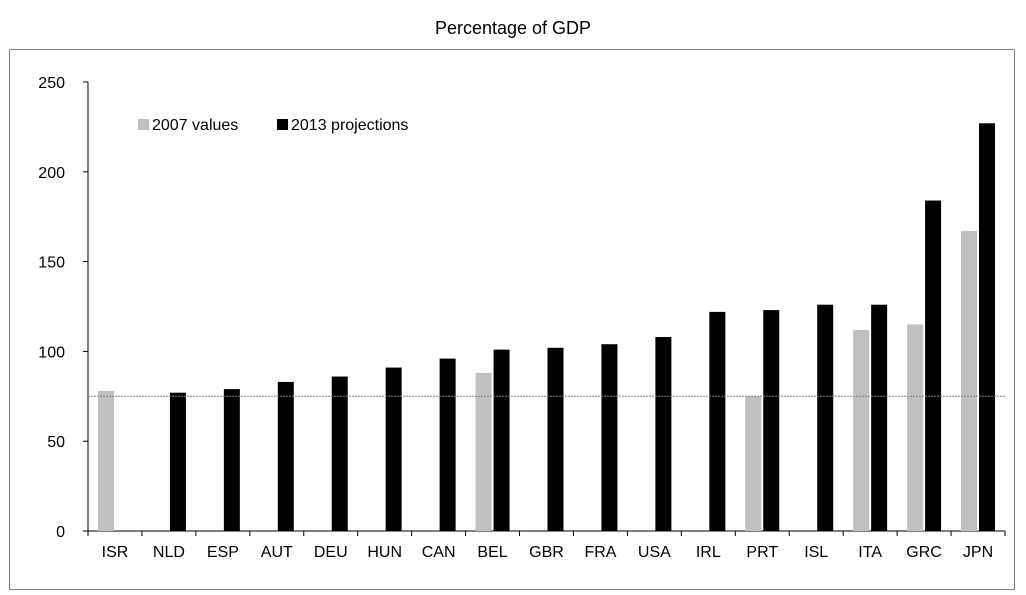 This screenshot has width=1026, height=595. What do you see at coordinates (143, 124) in the screenshot?
I see `legend-item-2007-swatch` at bounding box center [143, 124].